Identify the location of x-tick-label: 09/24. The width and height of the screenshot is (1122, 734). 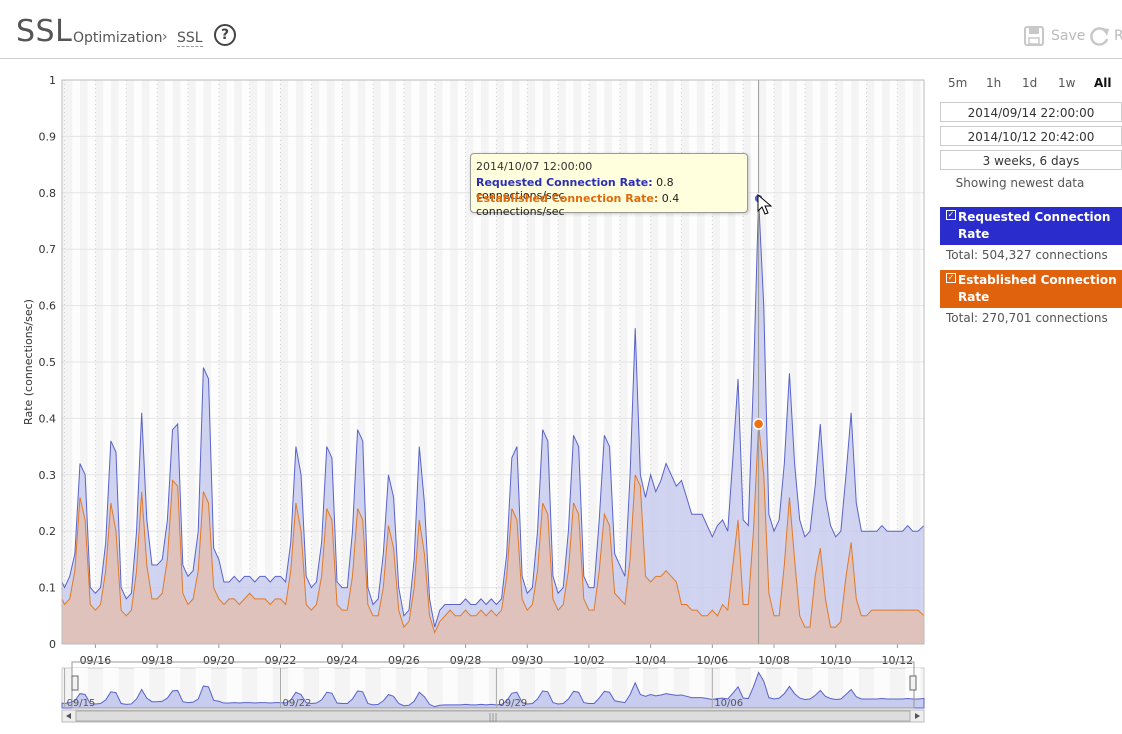
(342, 660).